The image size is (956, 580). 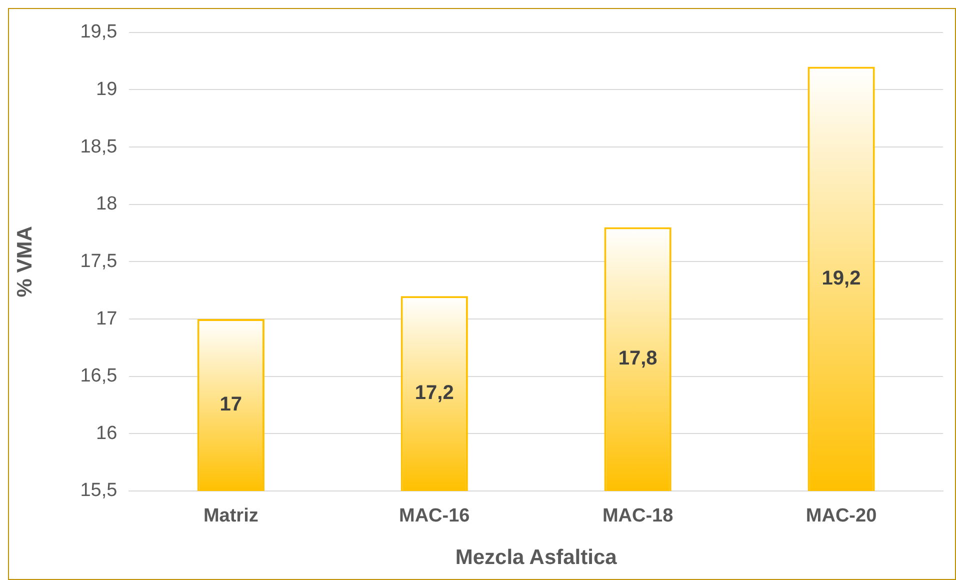 I want to click on y-axis-title: % VMA, so click(x=24, y=262).